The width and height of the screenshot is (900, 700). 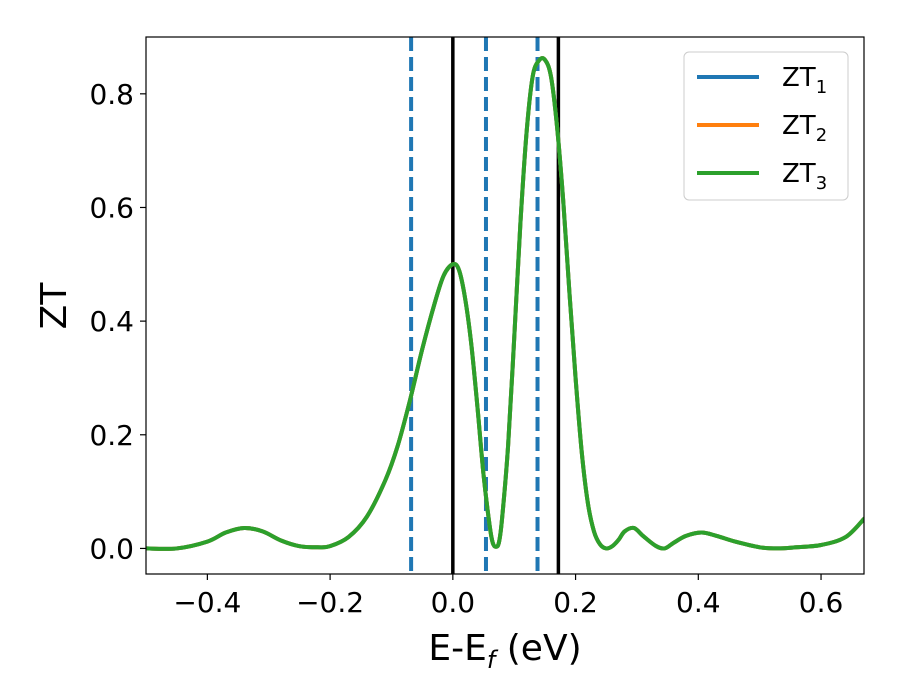 I want to click on x-tick-label: 0.6, so click(x=821, y=602).